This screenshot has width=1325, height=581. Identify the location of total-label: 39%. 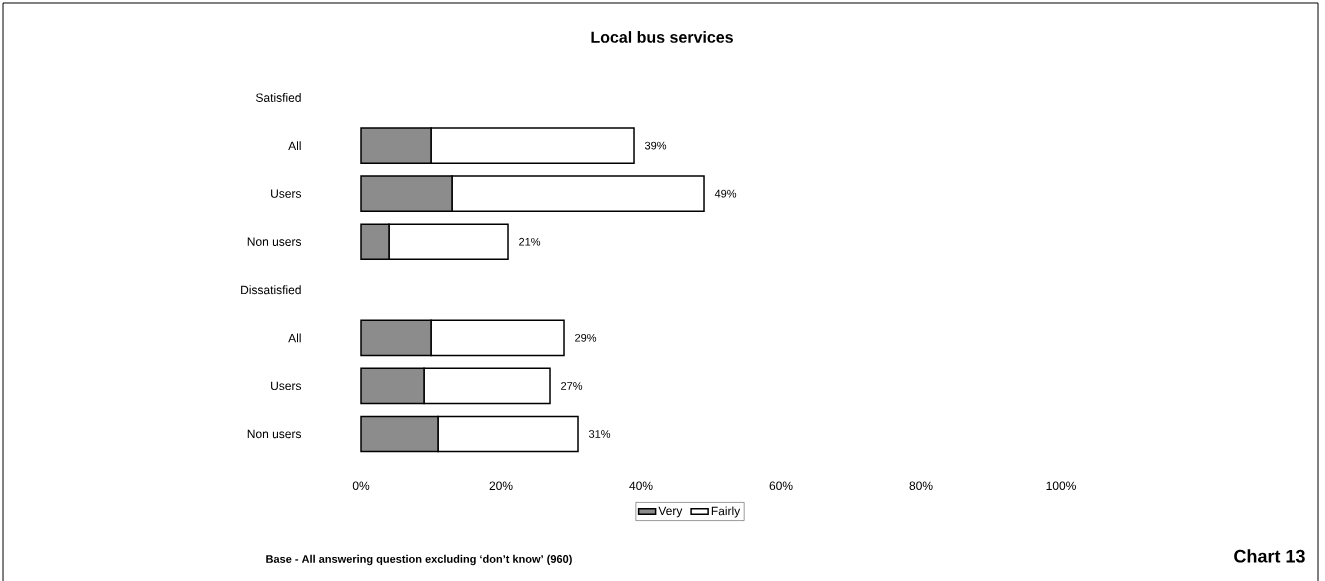
(655, 145).